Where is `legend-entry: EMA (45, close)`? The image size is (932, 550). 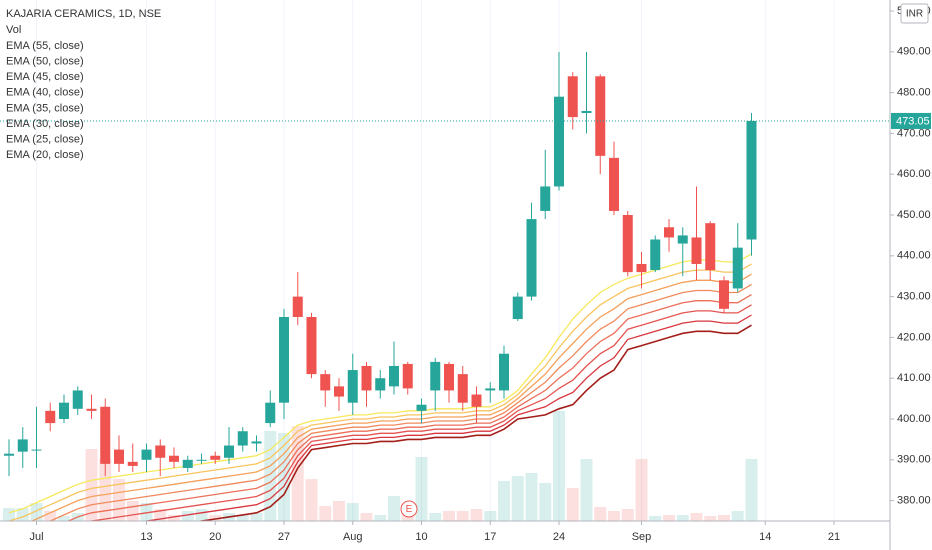 legend-entry: EMA (45, close) is located at coordinates (45, 77).